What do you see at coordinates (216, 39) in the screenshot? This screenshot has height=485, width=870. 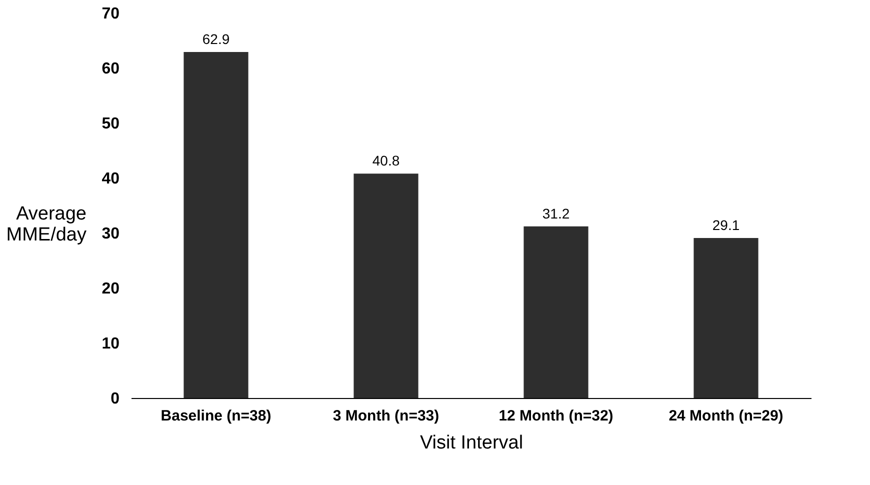 I see `data-label: 62.9` at bounding box center [216, 39].